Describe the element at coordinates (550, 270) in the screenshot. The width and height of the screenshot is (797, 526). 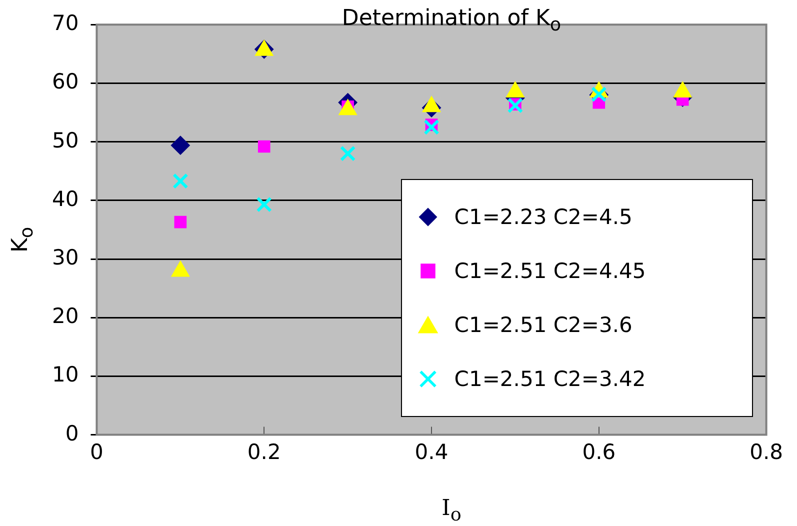
I see `legend-label: C1=2.51 C2=4.45` at that location.